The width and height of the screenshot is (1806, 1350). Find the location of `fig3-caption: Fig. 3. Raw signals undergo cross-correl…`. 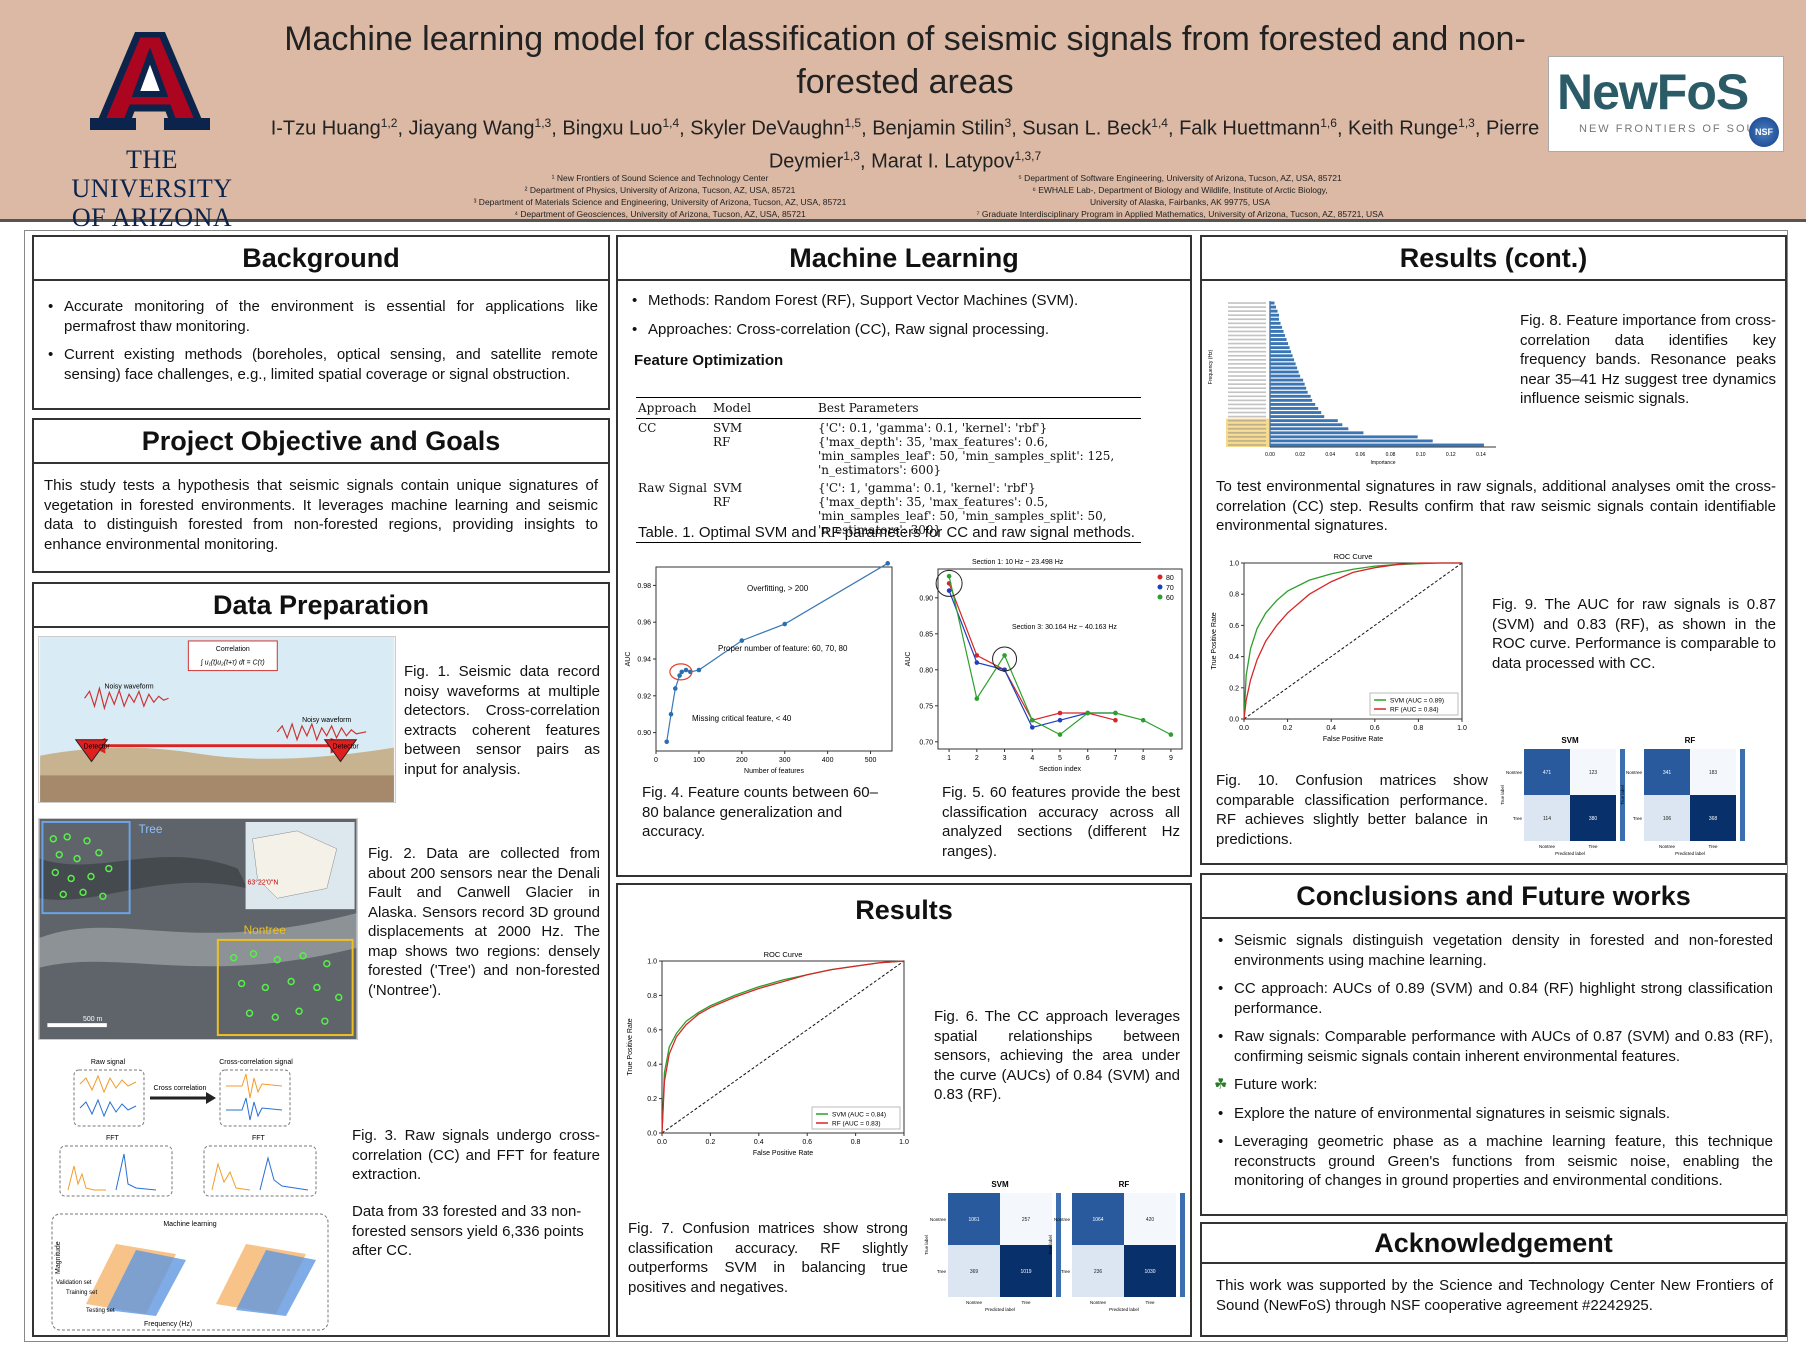

fig3-caption: Fig. 3. Raw signals undergo cross-correl… is located at coordinates (476, 1155).